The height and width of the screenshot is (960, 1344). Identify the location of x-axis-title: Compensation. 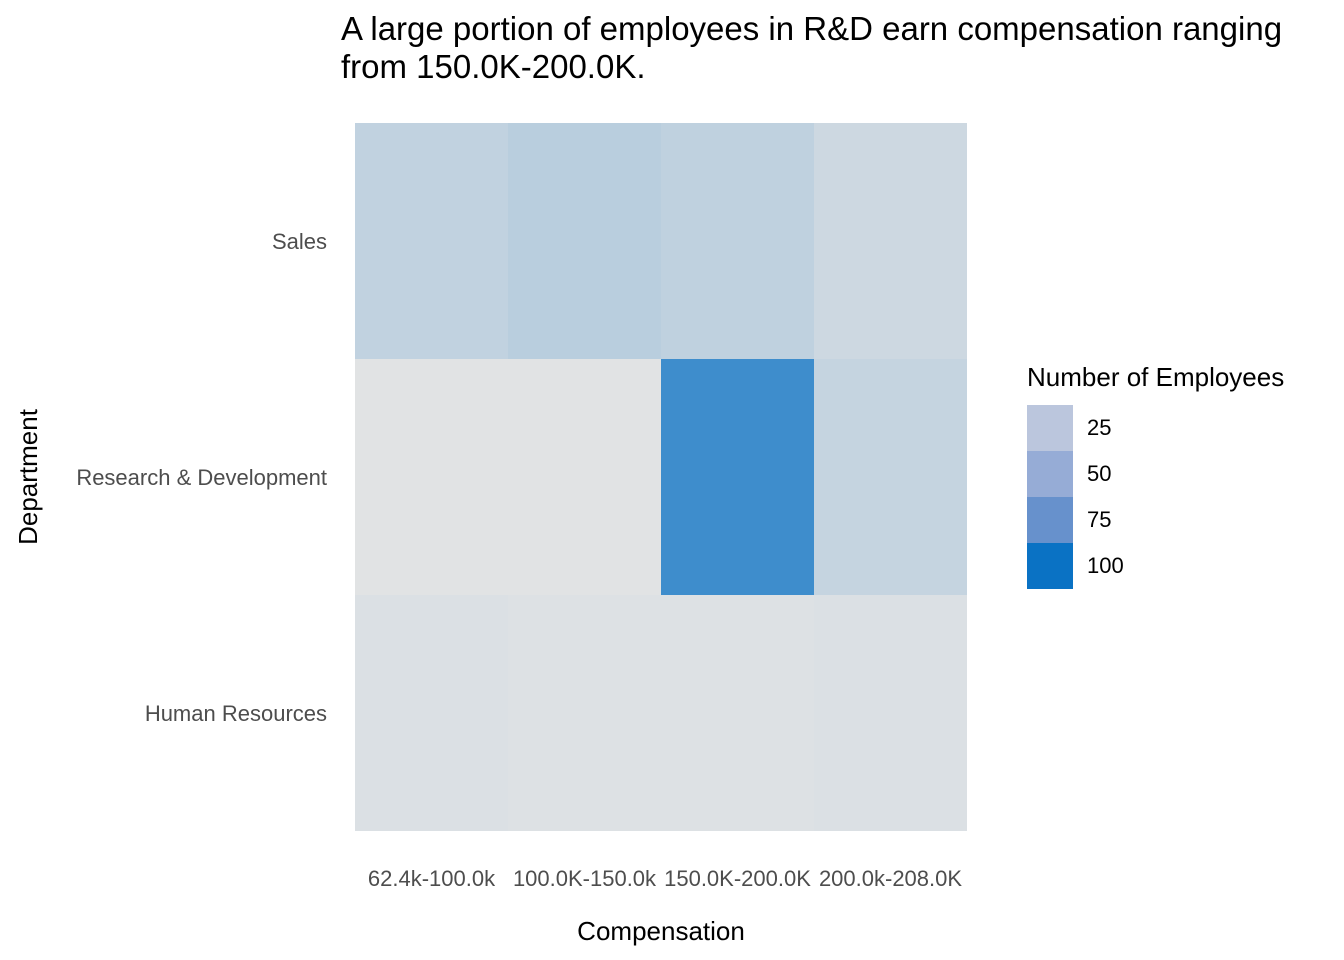
(661, 931).